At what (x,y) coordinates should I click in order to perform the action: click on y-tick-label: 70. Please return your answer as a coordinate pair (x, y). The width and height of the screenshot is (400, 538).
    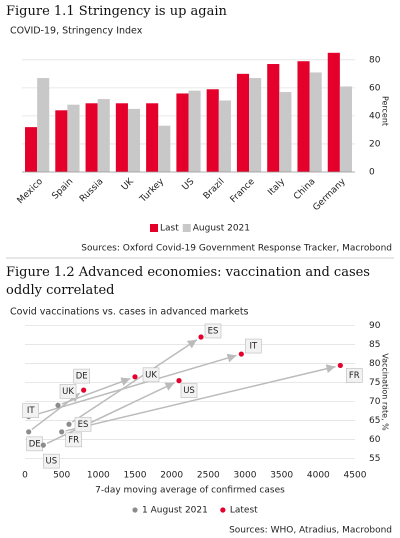
    Looking at the image, I should click on (375, 402).